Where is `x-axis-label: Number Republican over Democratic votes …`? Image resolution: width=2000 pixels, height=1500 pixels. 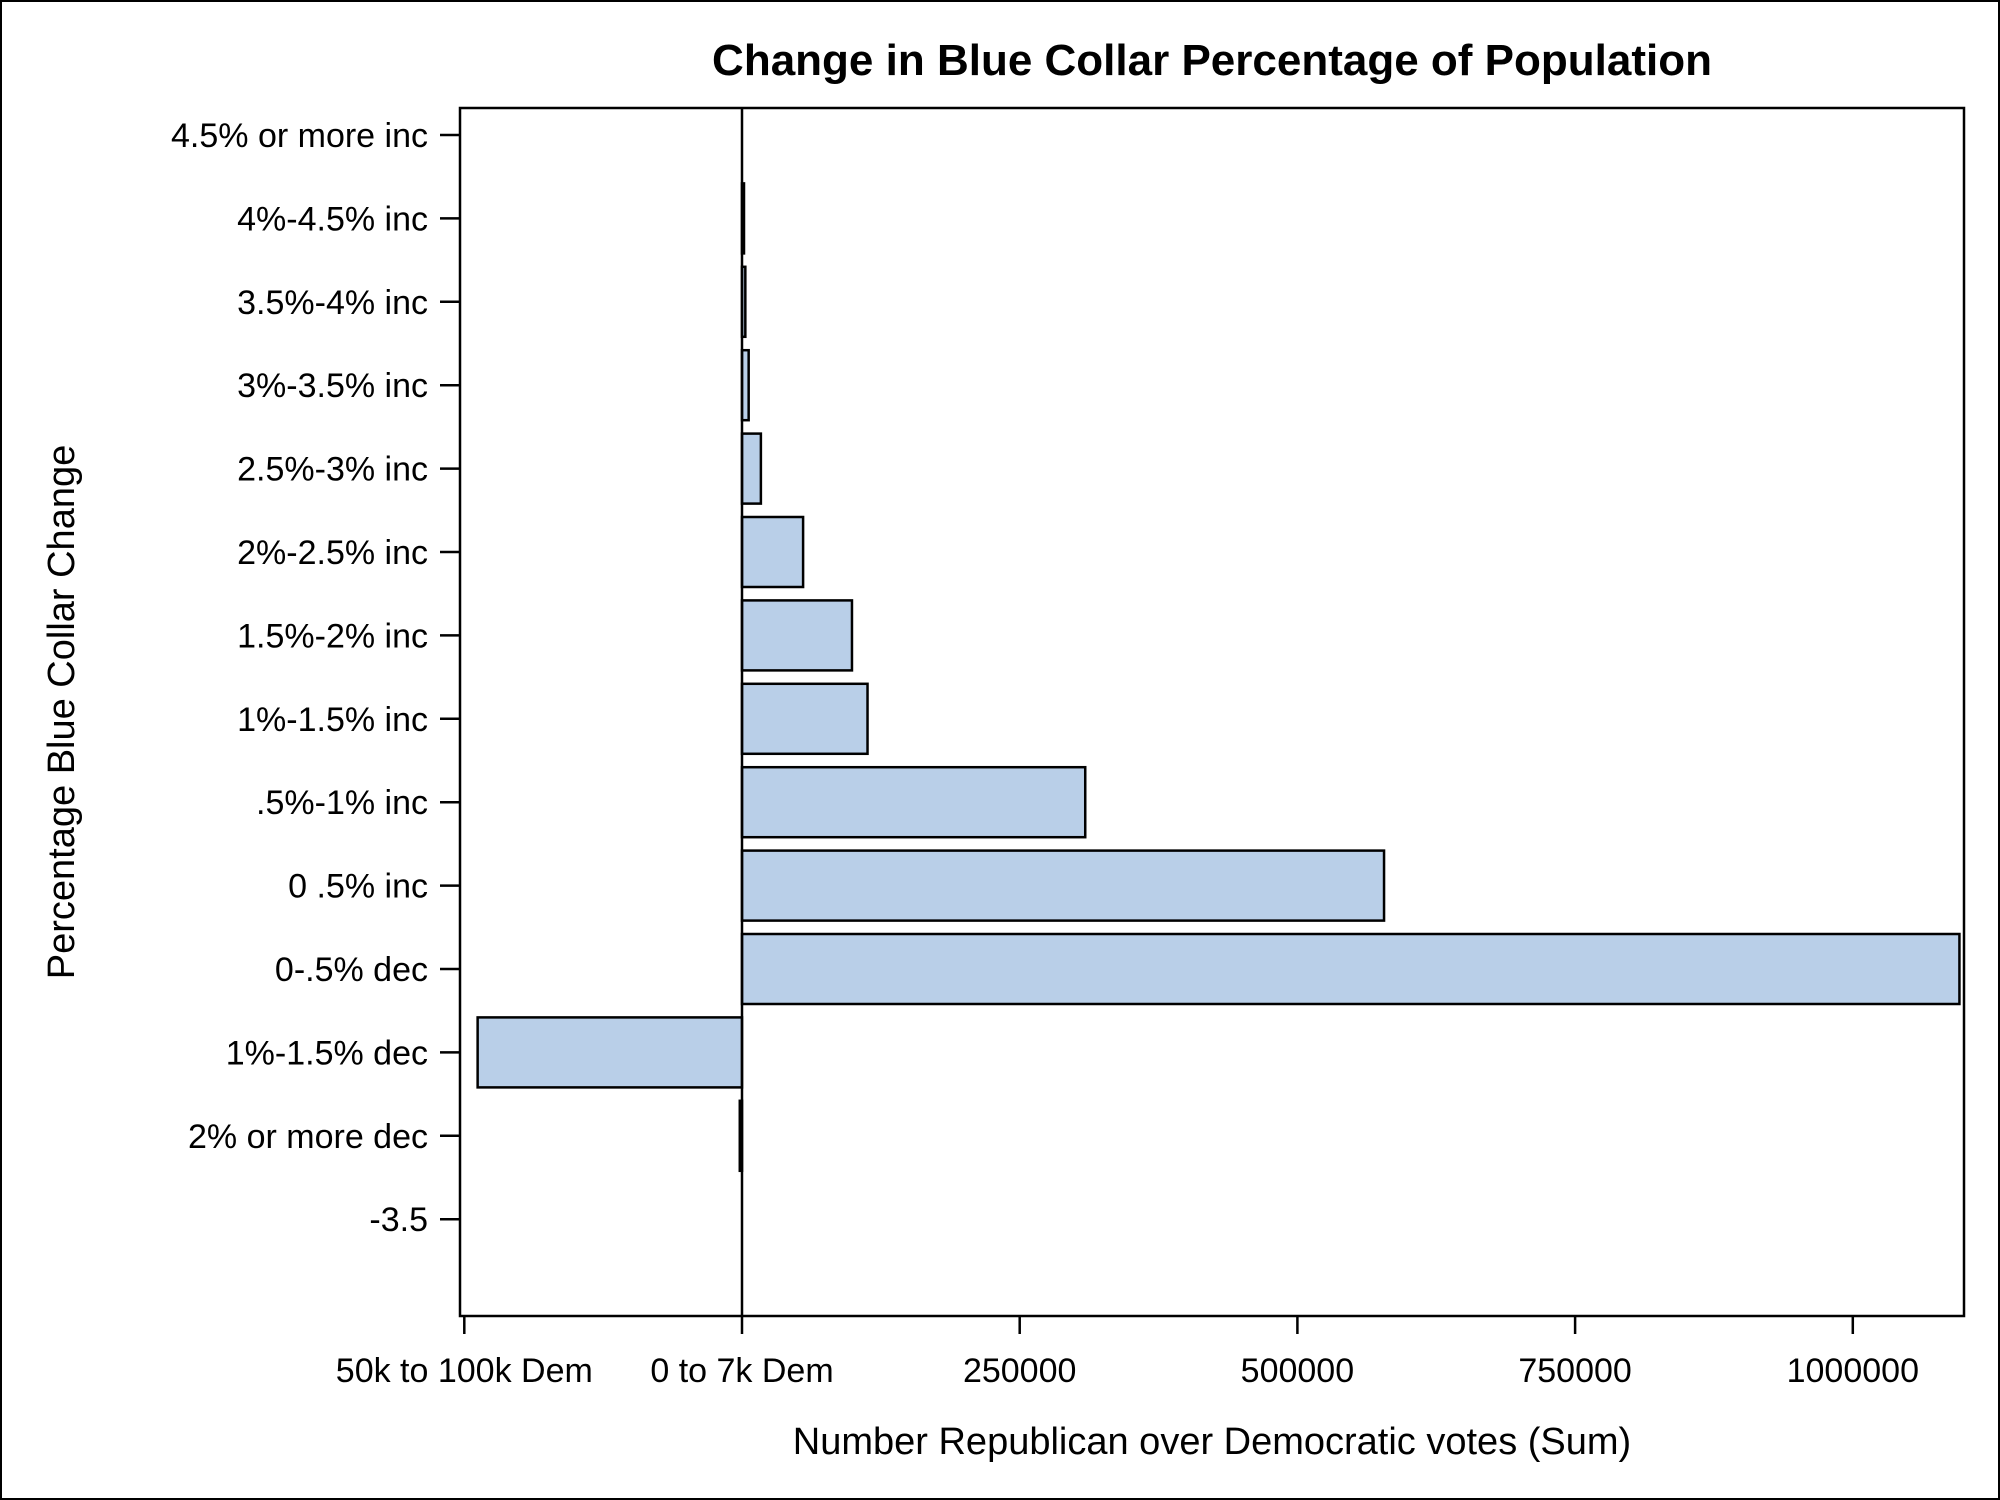 x-axis-label: Number Republican over Democratic votes … is located at coordinates (1212, 1442).